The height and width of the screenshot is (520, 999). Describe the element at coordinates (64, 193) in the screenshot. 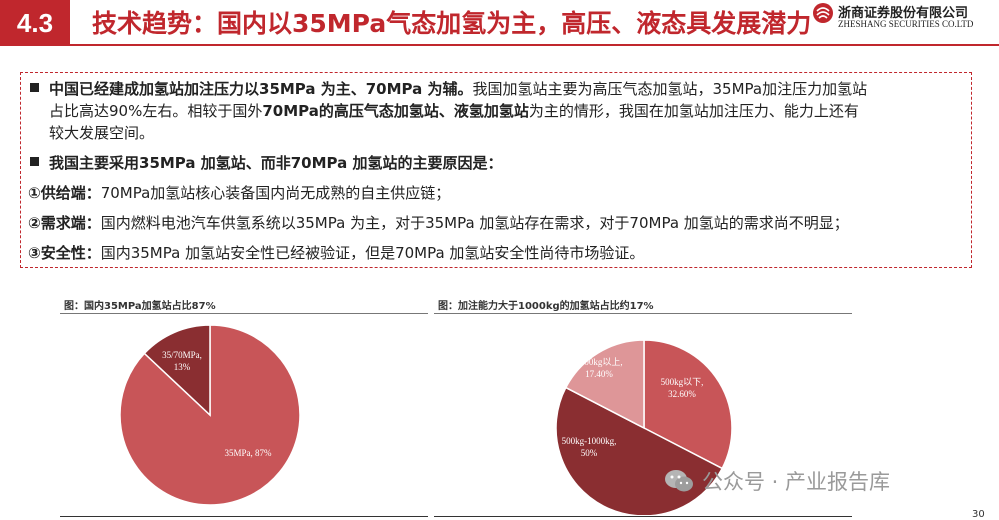

I see `reason-label-supply: ①供给端：` at that location.